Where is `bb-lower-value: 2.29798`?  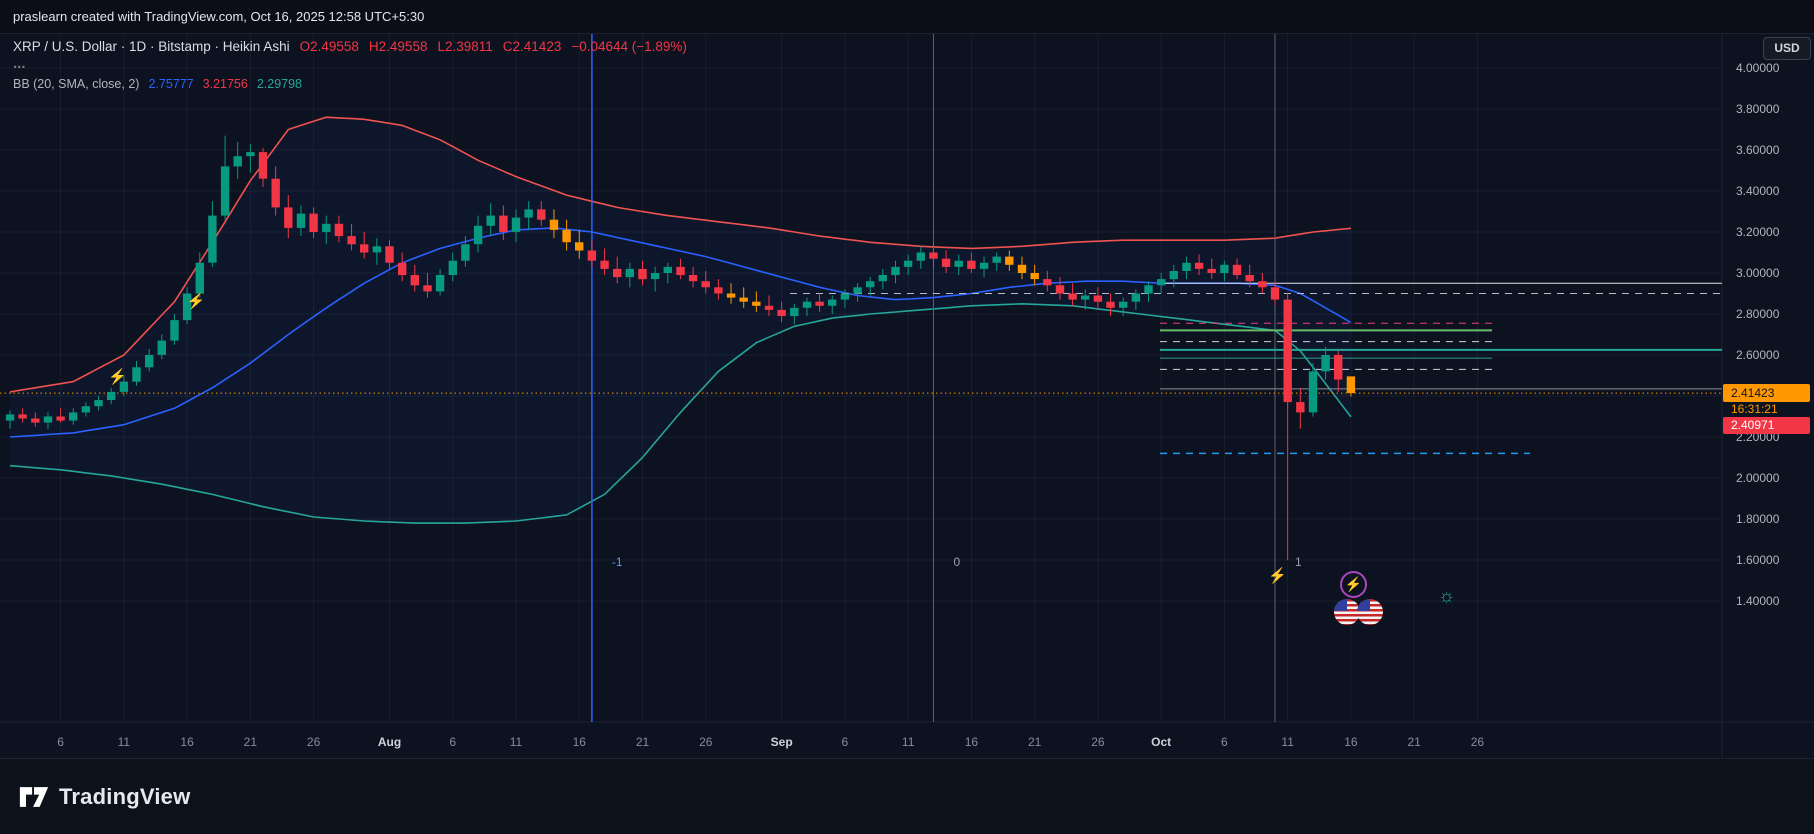 bb-lower-value: 2.29798 is located at coordinates (279, 84).